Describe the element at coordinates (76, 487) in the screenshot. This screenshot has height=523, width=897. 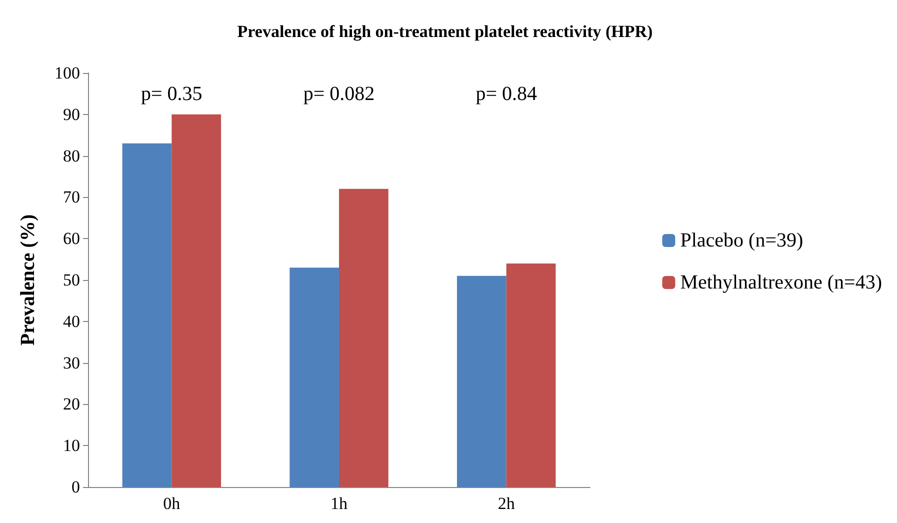
I see `y-tick-label: 0` at that location.